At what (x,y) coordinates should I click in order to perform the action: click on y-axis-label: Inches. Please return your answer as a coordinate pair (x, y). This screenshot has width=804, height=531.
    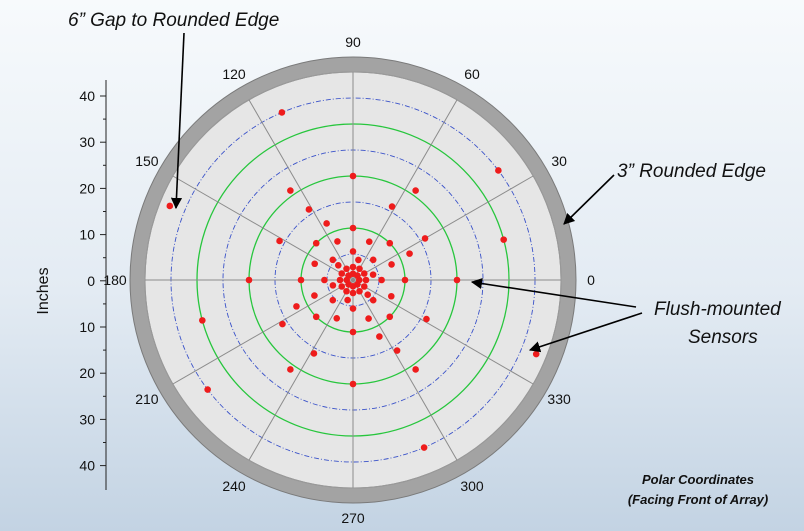
    Looking at the image, I should click on (43, 290).